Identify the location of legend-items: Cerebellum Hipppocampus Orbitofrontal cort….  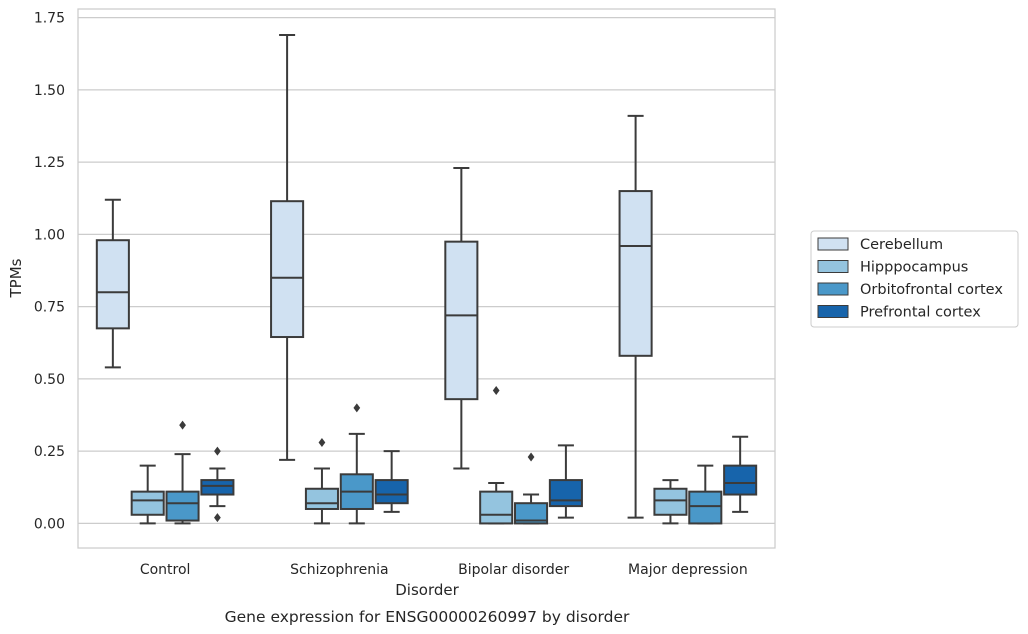
(910, 279).